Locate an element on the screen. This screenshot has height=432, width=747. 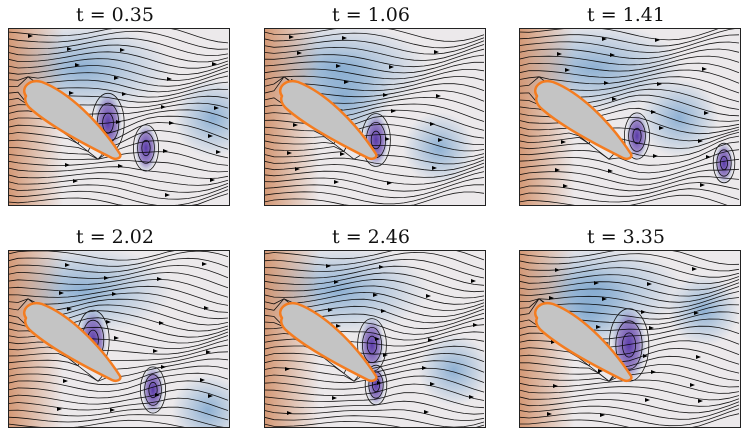
panel-title: t = 2.46 is located at coordinates (371, 237).